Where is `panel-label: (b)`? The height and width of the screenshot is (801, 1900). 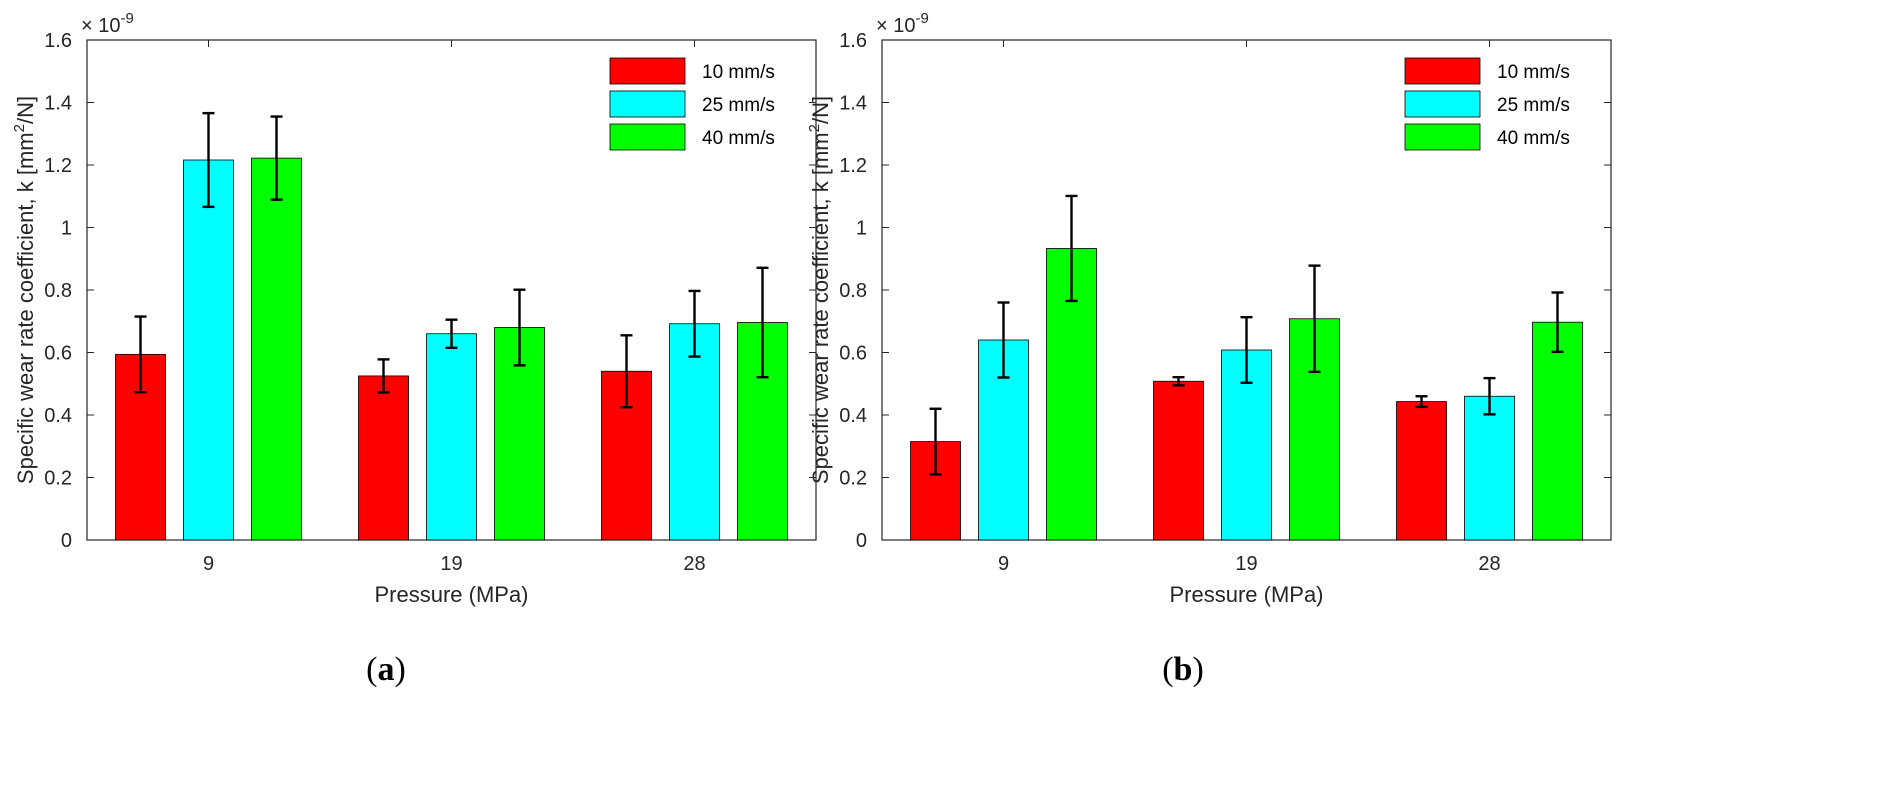
panel-label: (b) is located at coordinates (1183, 669).